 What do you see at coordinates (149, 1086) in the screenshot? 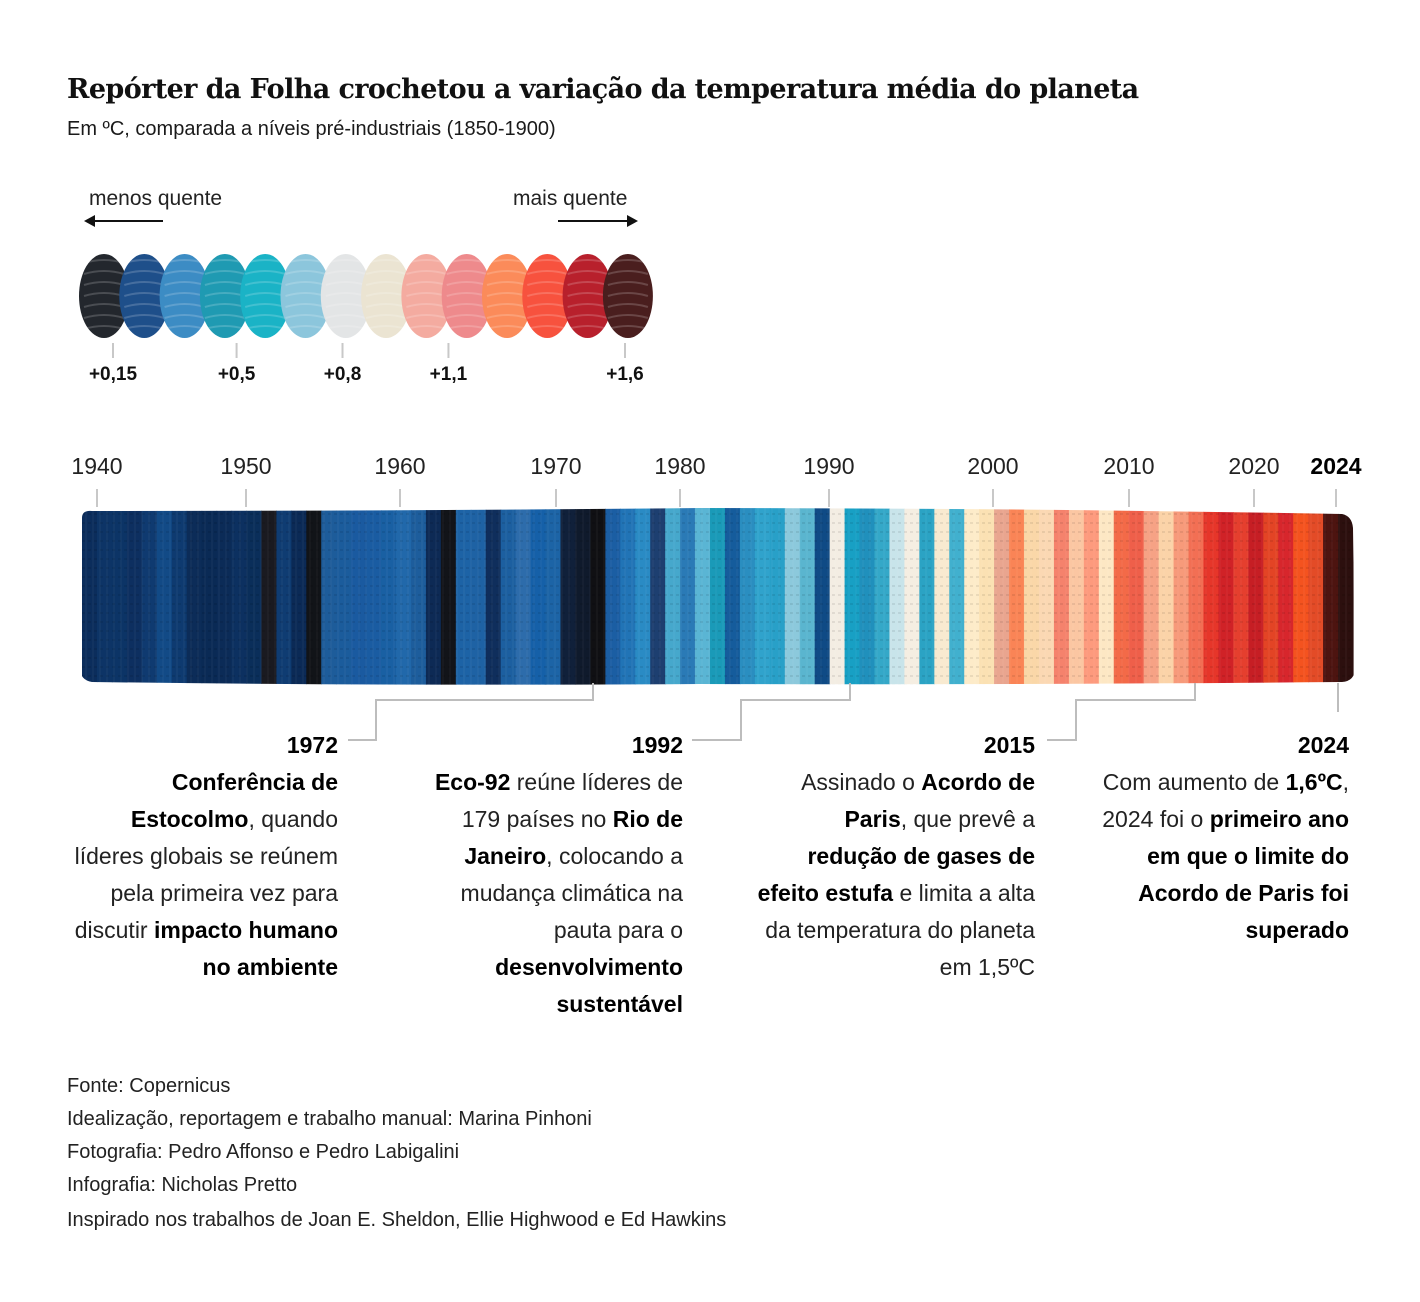
I see `credit-source: Fonte: Copernicus` at bounding box center [149, 1086].